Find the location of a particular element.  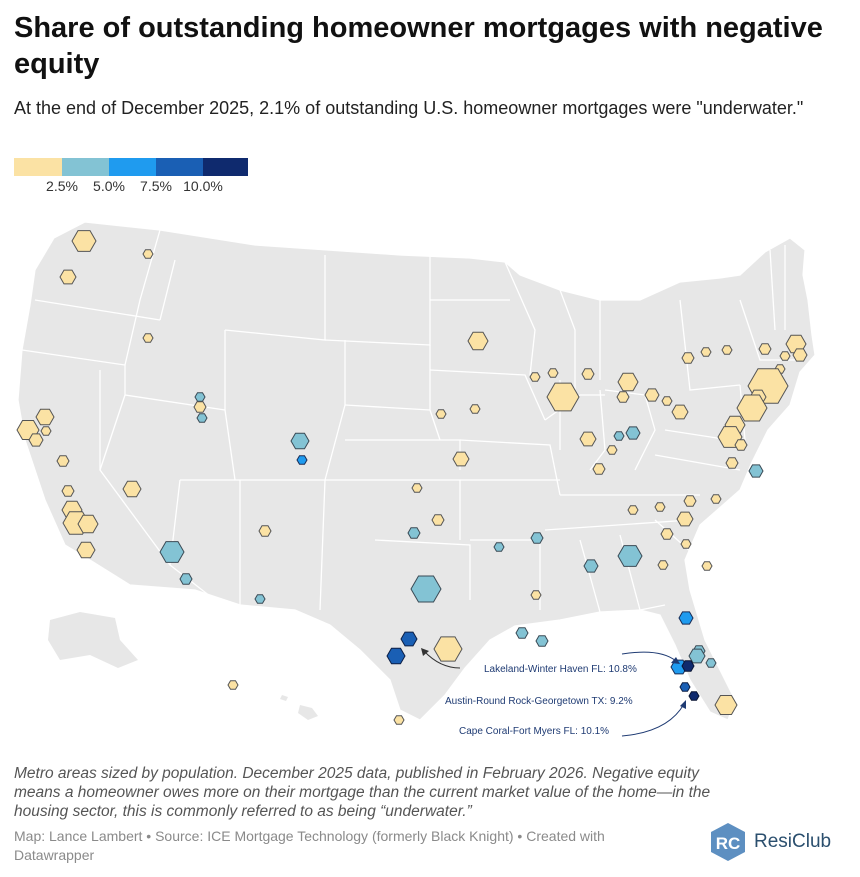

logo-mark-text: RC is located at coordinates (728, 843).